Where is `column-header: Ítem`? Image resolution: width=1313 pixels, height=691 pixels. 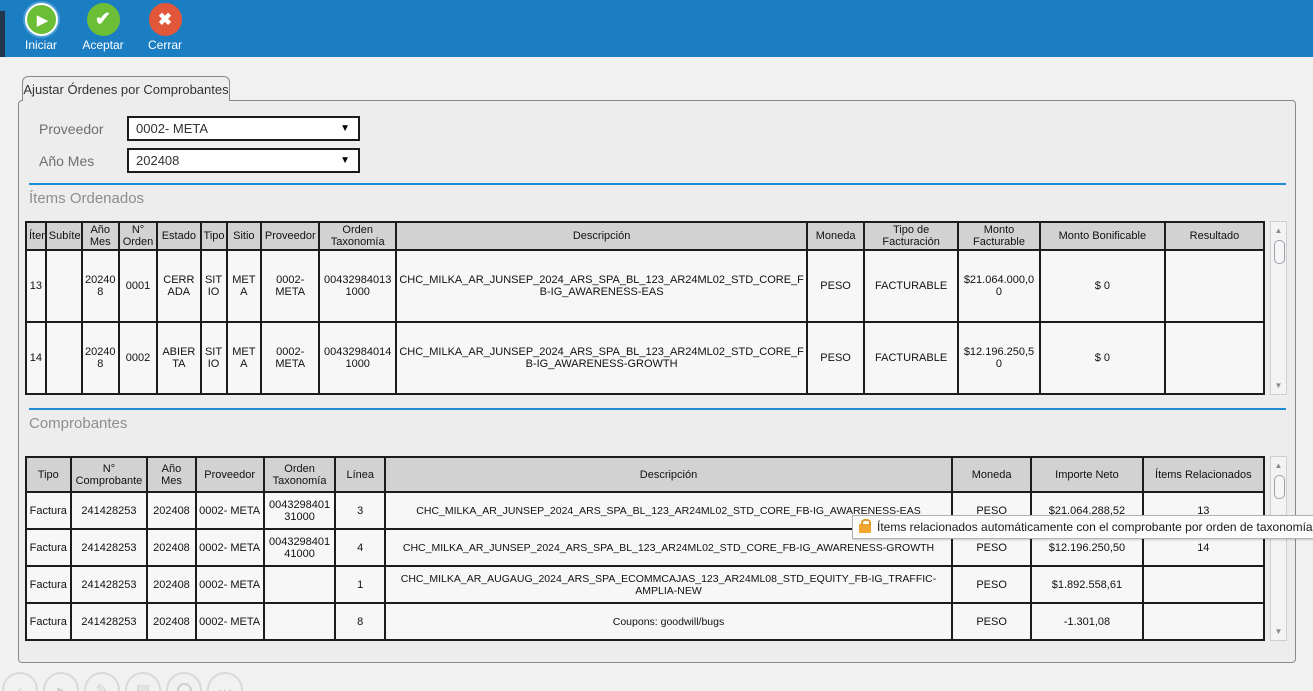 column-header: Ítem is located at coordinates (36, 236).